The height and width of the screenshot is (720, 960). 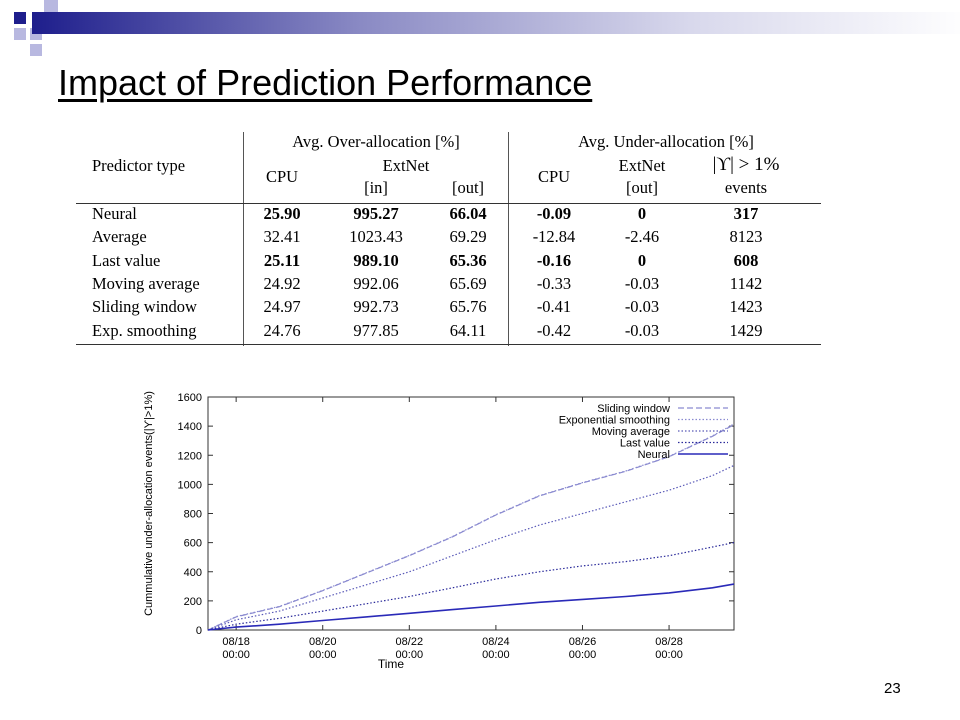 What do you see at coordinates (642, 187) in the screenshot?
I see `header-out-under: [out]` at bounding box center [642, 187].